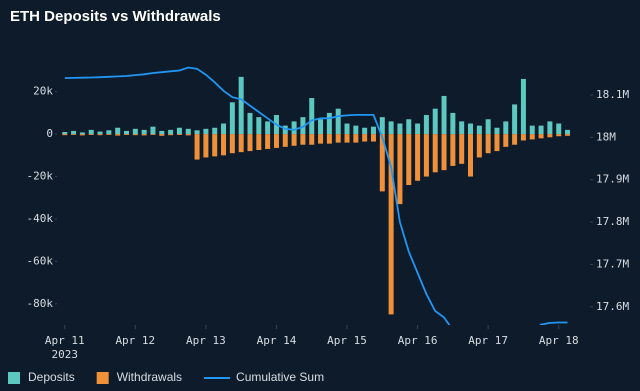 This screenshot has height=391, width=640. What do you see at coordinates (612, 221) in the screenshot?
I see `y2-tick-label: 17.8M` at bounding box center [612, 221].